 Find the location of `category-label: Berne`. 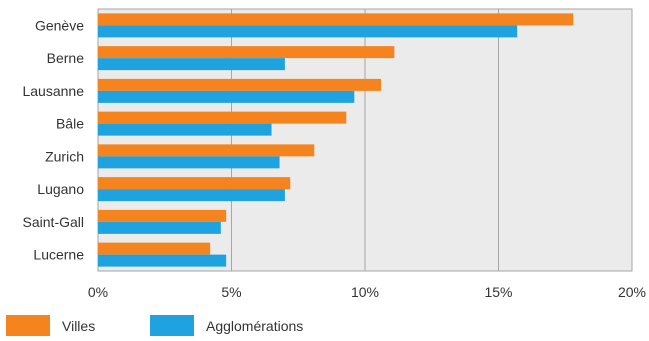

category-label: Berne is located at coordinates (66, 58).